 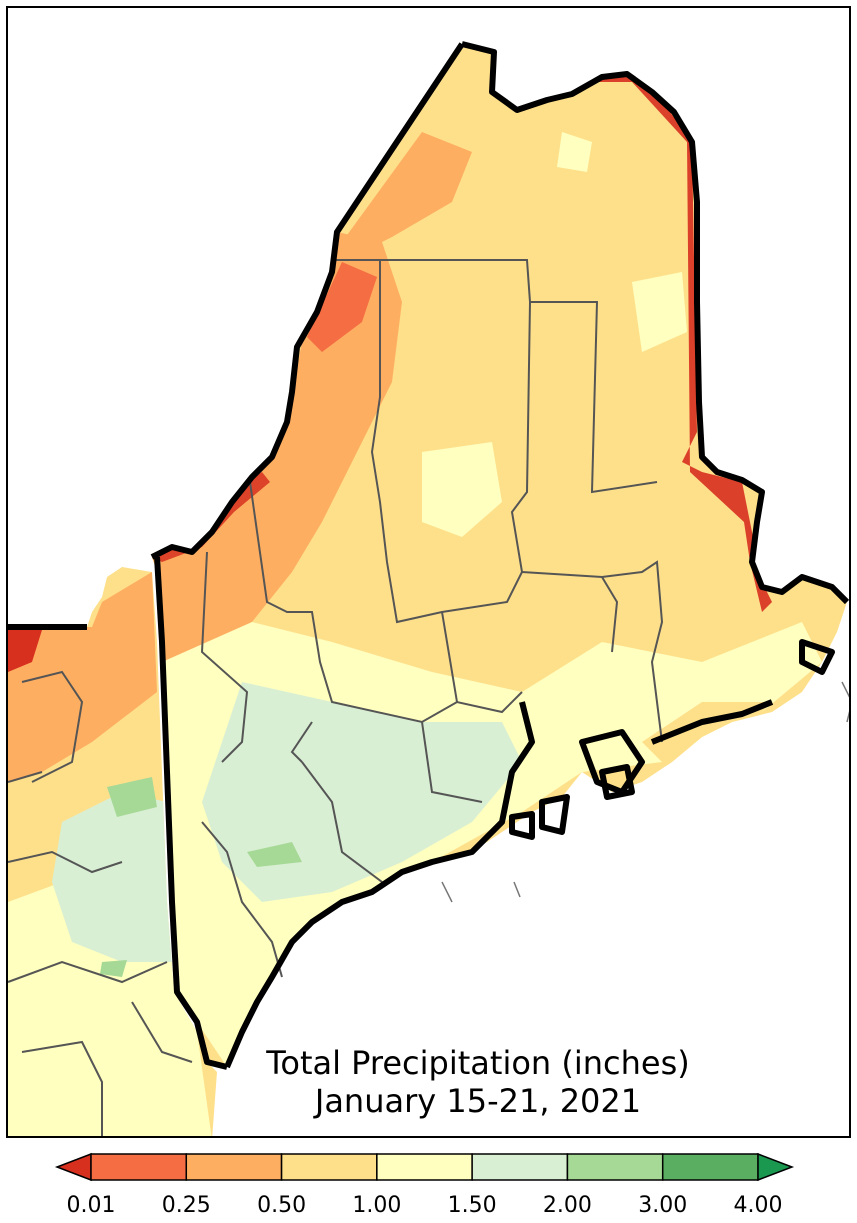 I want to click on legend-tick-label: 0.50, so click(x=281, y=1205).